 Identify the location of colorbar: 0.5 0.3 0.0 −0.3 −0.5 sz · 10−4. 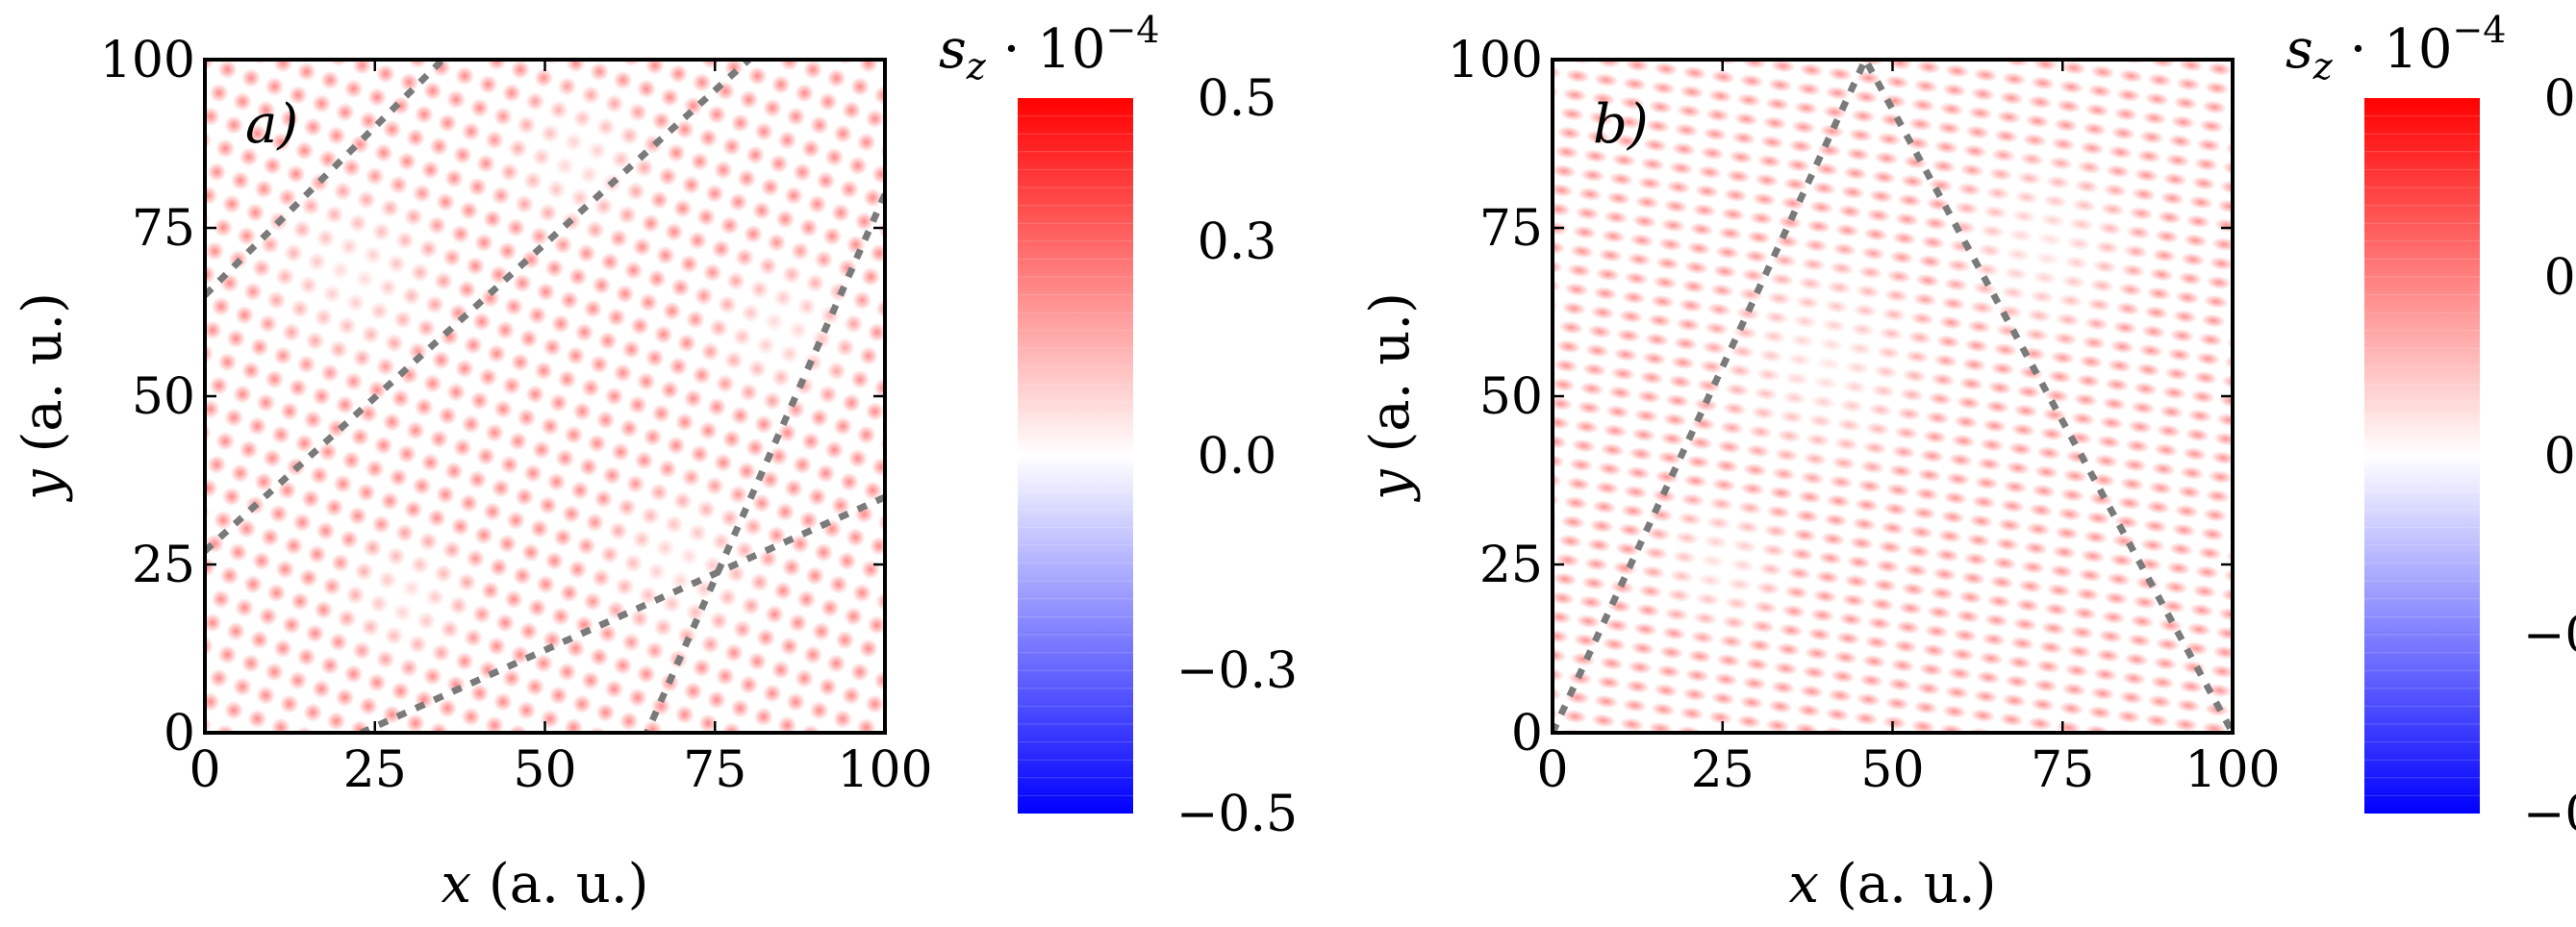
(1118, 426).